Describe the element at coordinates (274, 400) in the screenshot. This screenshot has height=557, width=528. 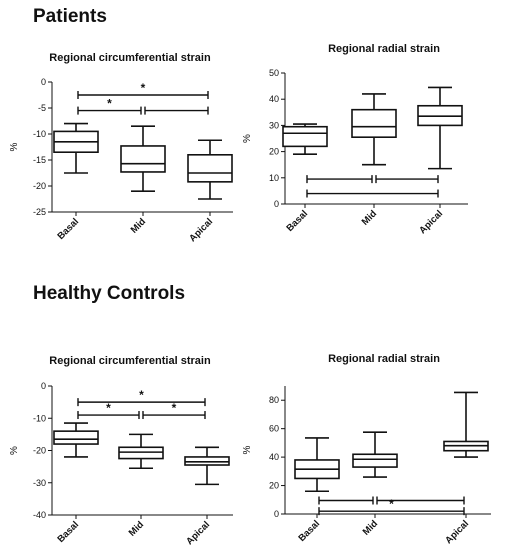
I see `y-tick-label: 80` at that location.